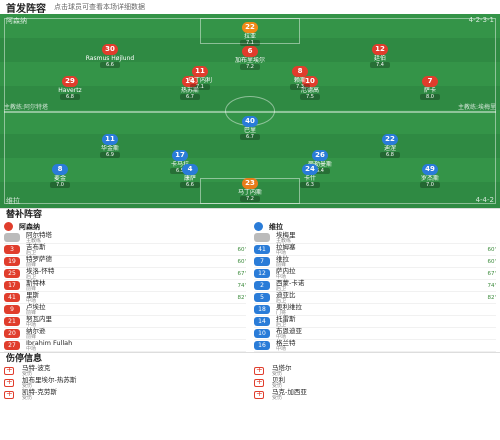  I want to click on list-item: 17 斯特林 前锋 74', so click(125, 285).